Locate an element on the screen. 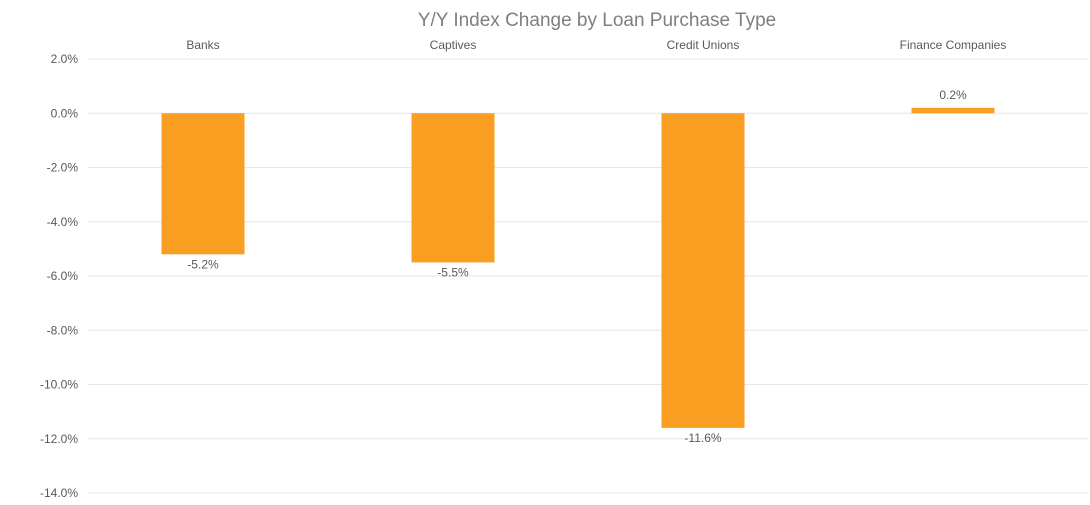  y-tick-label: 2.0% is located at coordinates (65, 59).